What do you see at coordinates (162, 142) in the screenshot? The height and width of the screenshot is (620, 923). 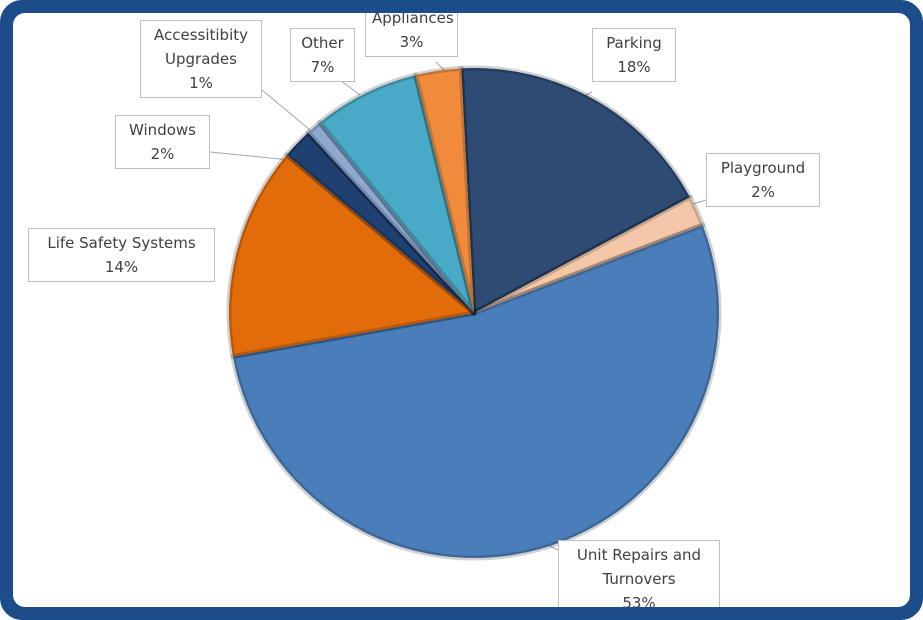 I see `data-label: Windows 2%` at bounding box center [162, 142].